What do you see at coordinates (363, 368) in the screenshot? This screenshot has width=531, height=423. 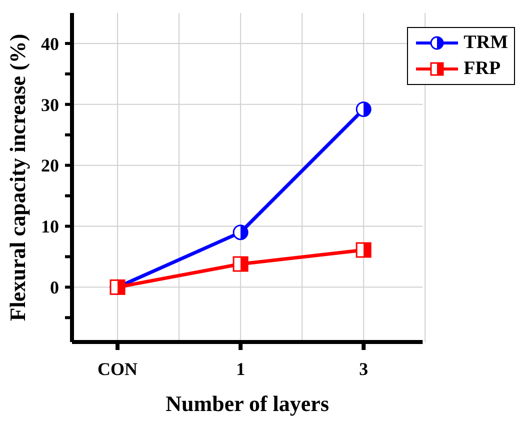 I see `x-tick-label: 3` at bounding box center [363, 368].